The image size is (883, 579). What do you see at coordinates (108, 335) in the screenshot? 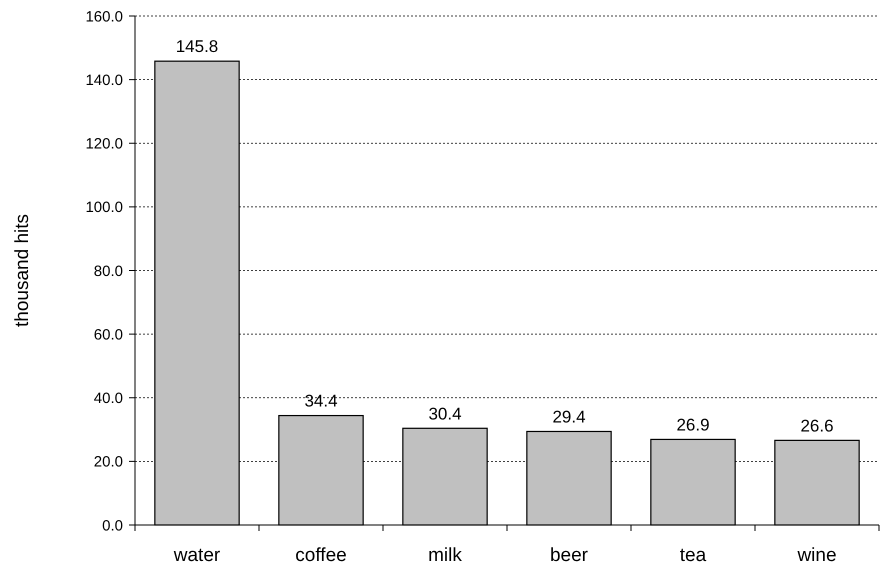
I see `y-tick-label: 60.0` at bounding box center [108, 335].